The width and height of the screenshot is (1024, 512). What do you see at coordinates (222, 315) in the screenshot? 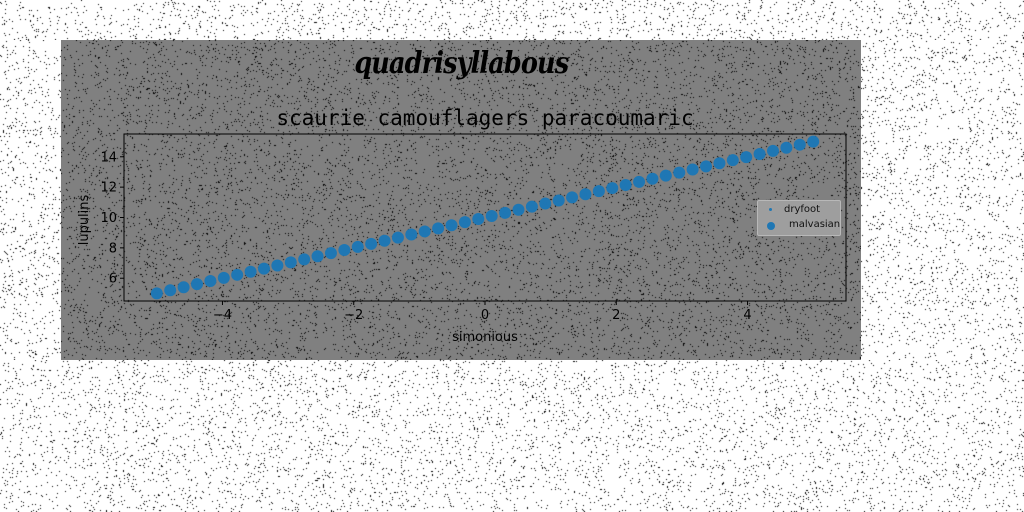
I see `x-tick-label: −4` at bounding box center [222, 315].